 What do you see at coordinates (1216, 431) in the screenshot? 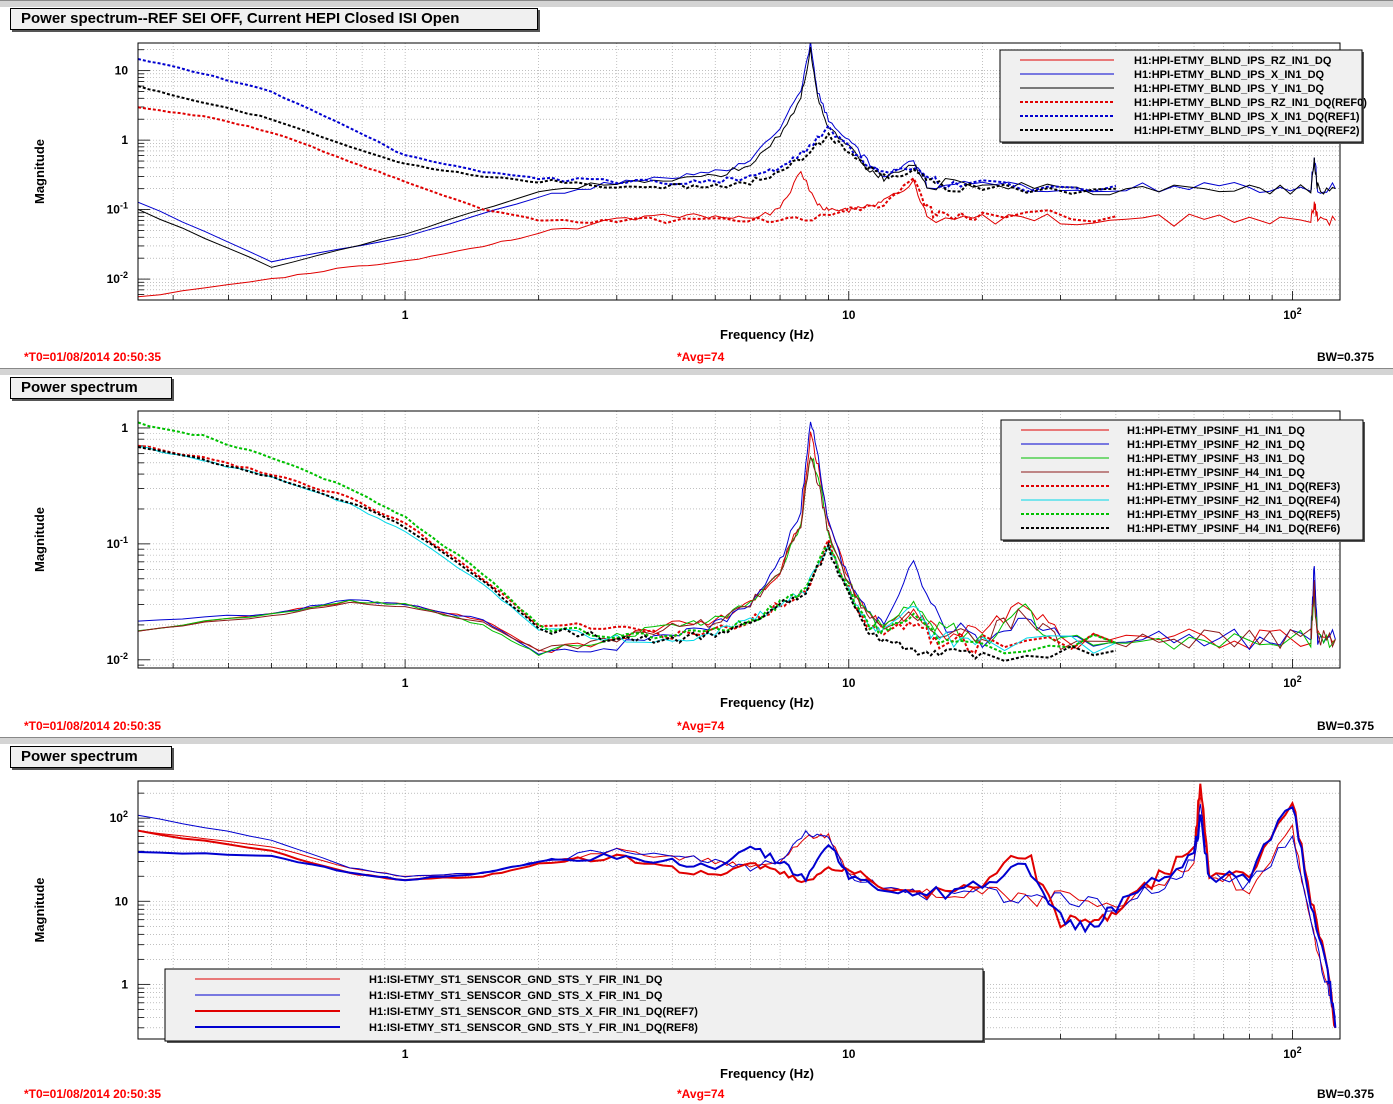
I see `legend-label: H1:HPI-ETMY_IPSINF_H1_IN1_DQ` at bounding box center [1216, 431].